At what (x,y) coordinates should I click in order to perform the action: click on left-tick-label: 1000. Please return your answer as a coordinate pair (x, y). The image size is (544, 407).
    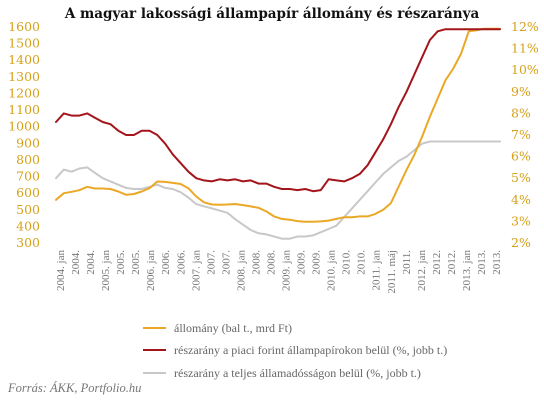
    Looking at the image, I should click on (24, 126).